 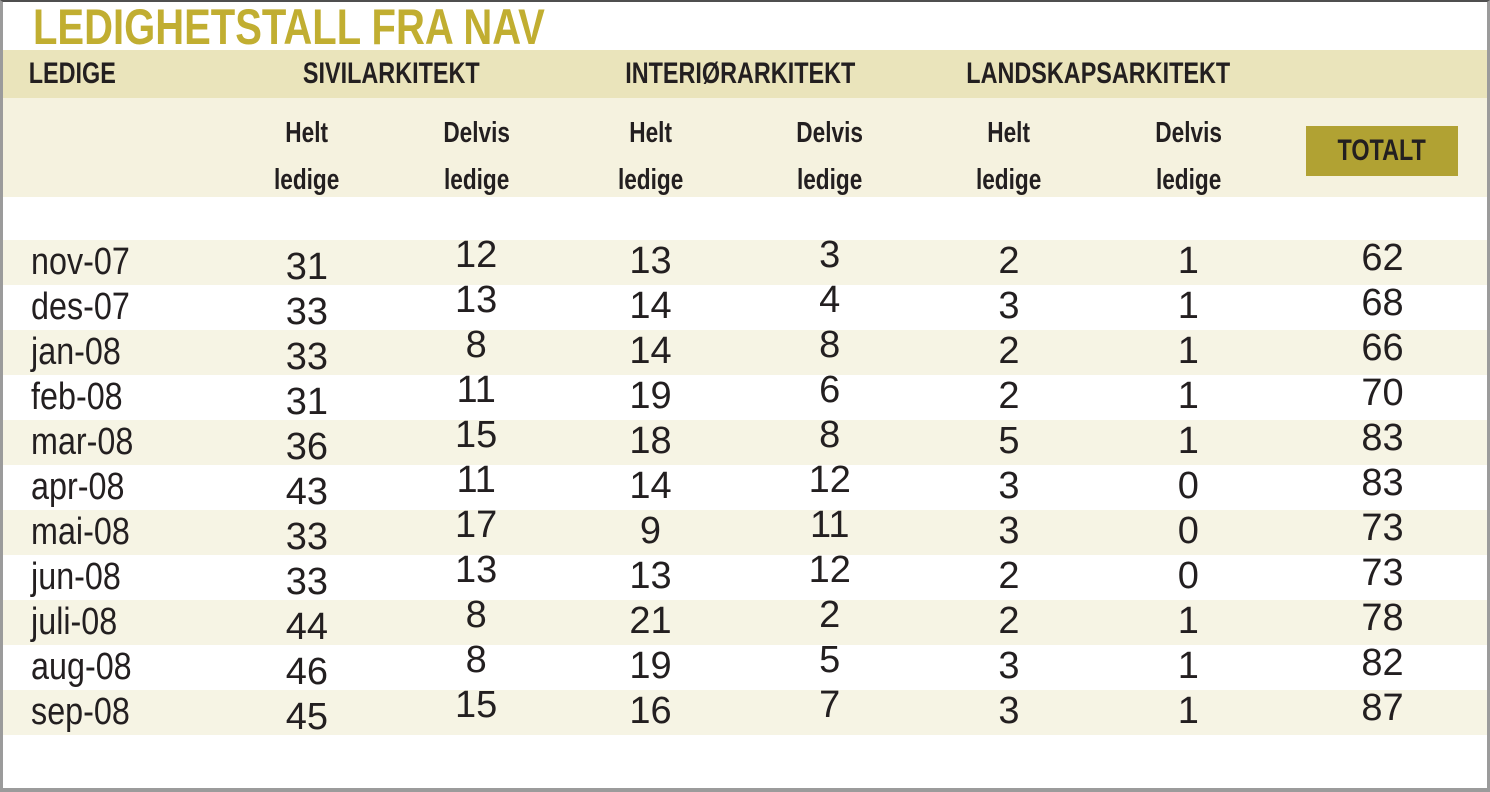 What do you see at coordinates (476, 525) in the screenshot?
I see `siv-delvis-cell: 17` at bounding box center [476, 525].